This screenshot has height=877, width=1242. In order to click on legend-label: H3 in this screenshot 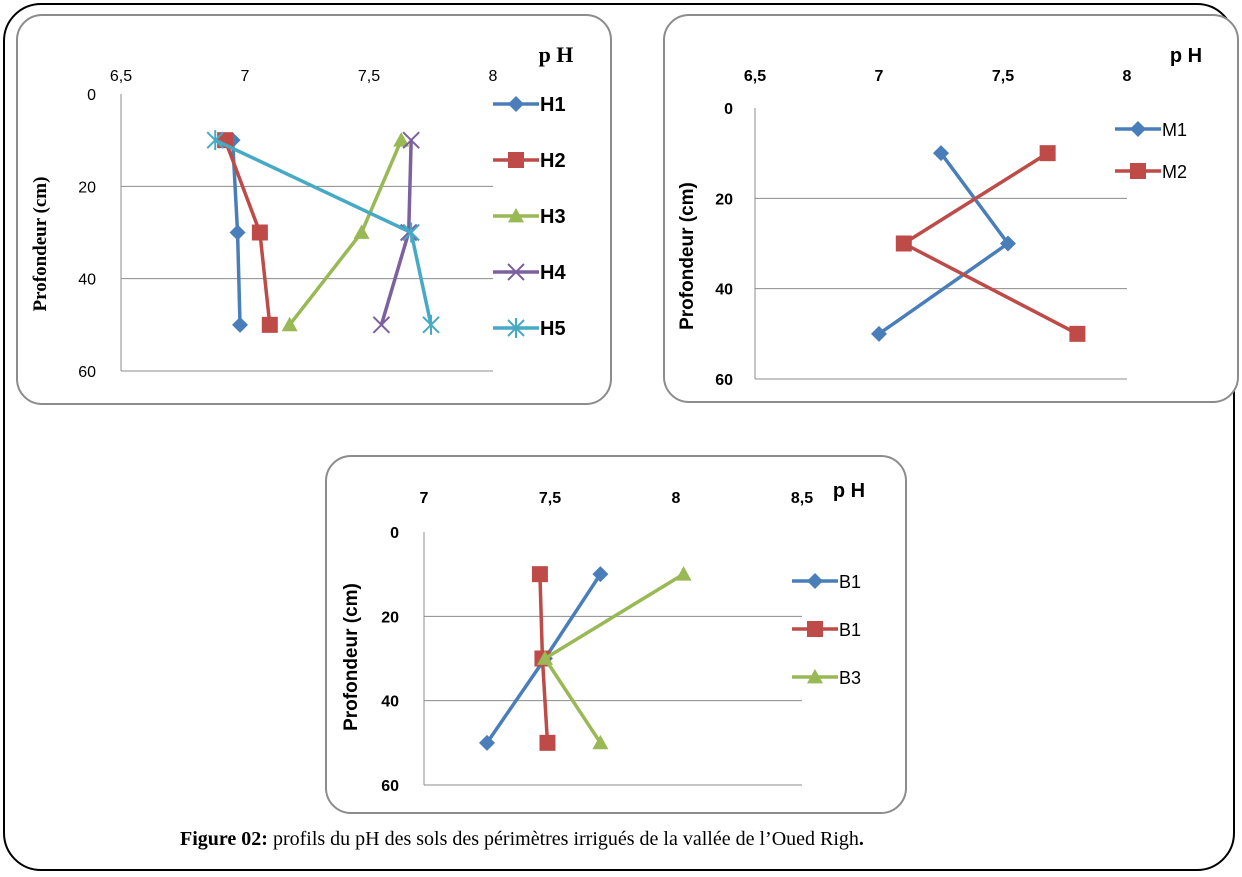, I will do `click(553, 217)`.